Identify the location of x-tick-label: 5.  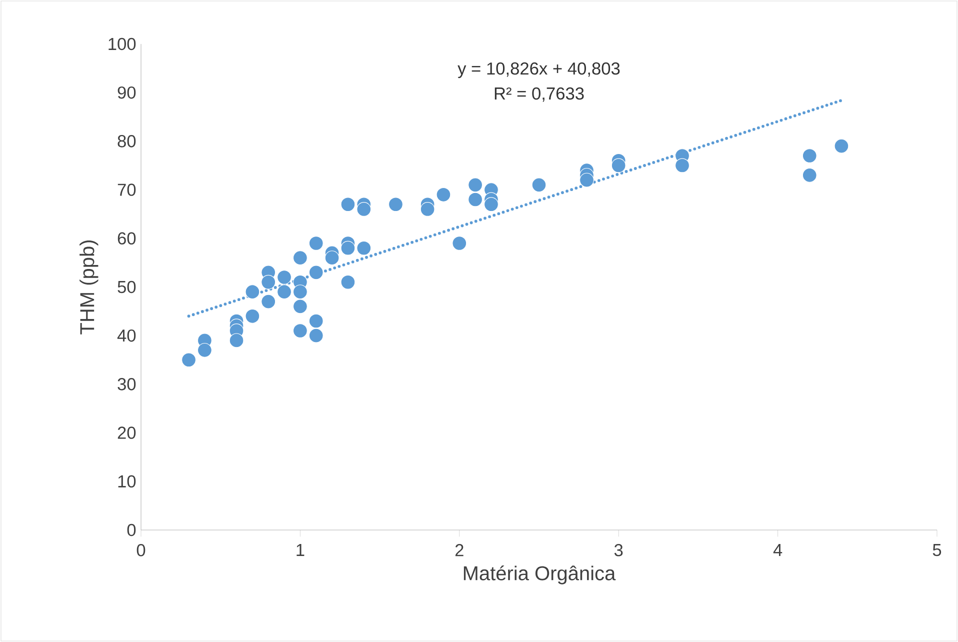
(937, 550).